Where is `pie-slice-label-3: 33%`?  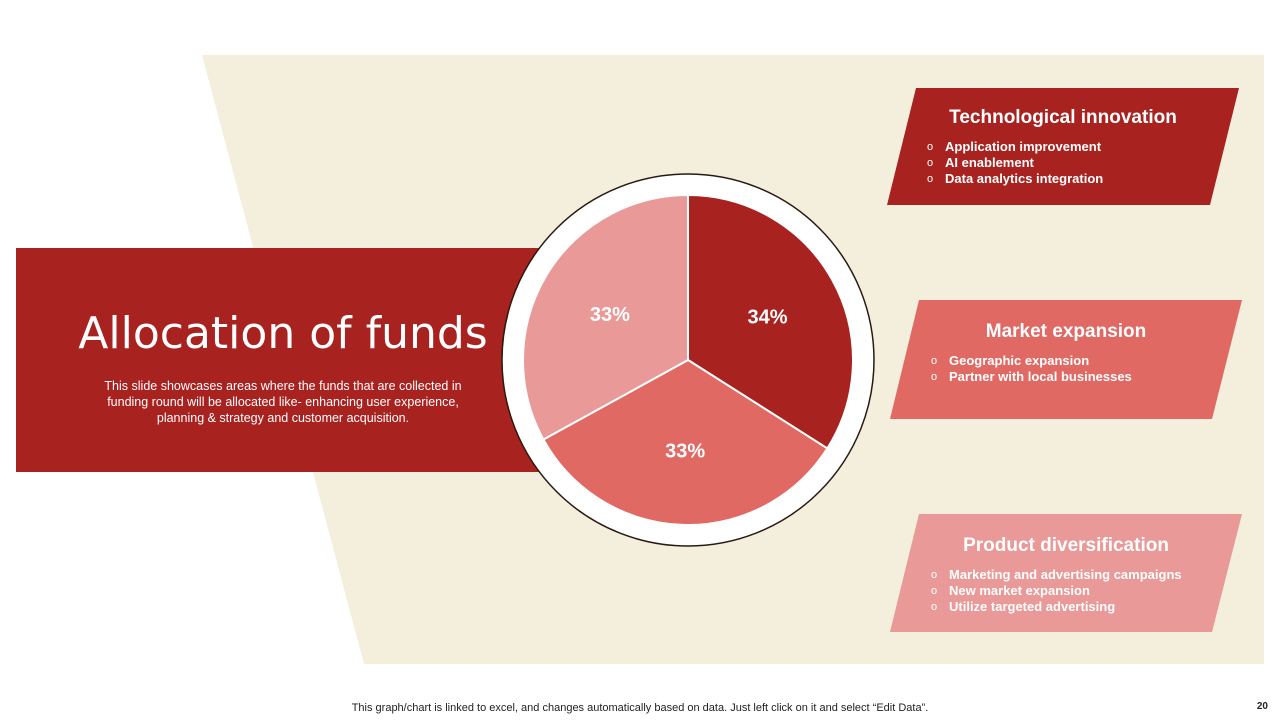 pie-slice-label-3: 33% is located at coordinates (610, 315).